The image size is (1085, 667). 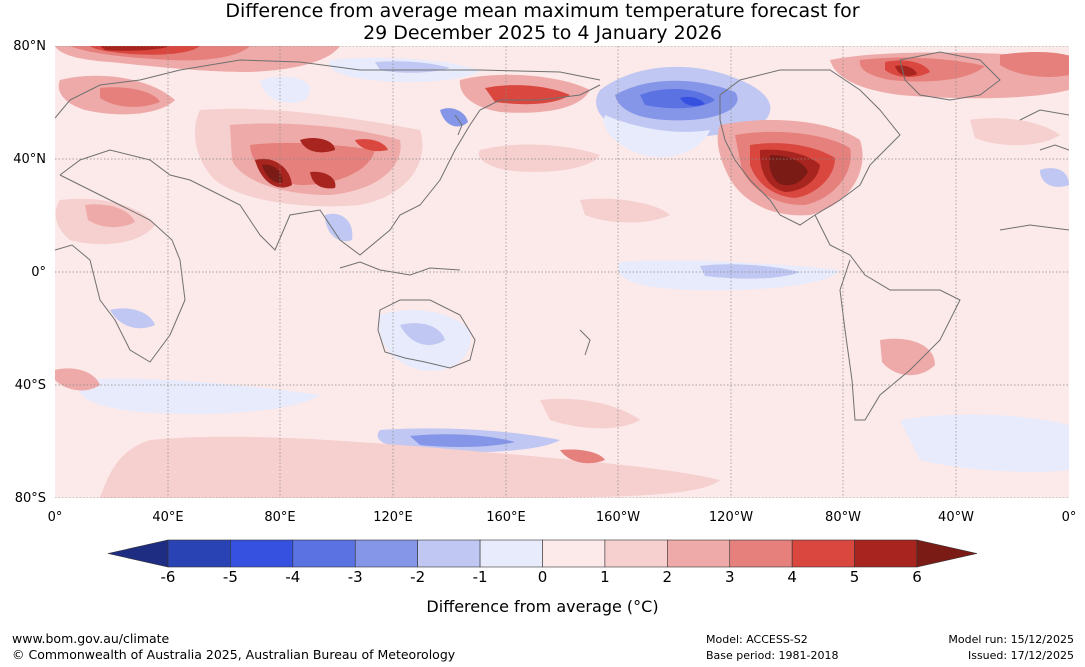 What do you see at coordinates (55, 517) in the screenshot?
I see `lon-label-0-left: 0°` at bounding box center [55, 517].